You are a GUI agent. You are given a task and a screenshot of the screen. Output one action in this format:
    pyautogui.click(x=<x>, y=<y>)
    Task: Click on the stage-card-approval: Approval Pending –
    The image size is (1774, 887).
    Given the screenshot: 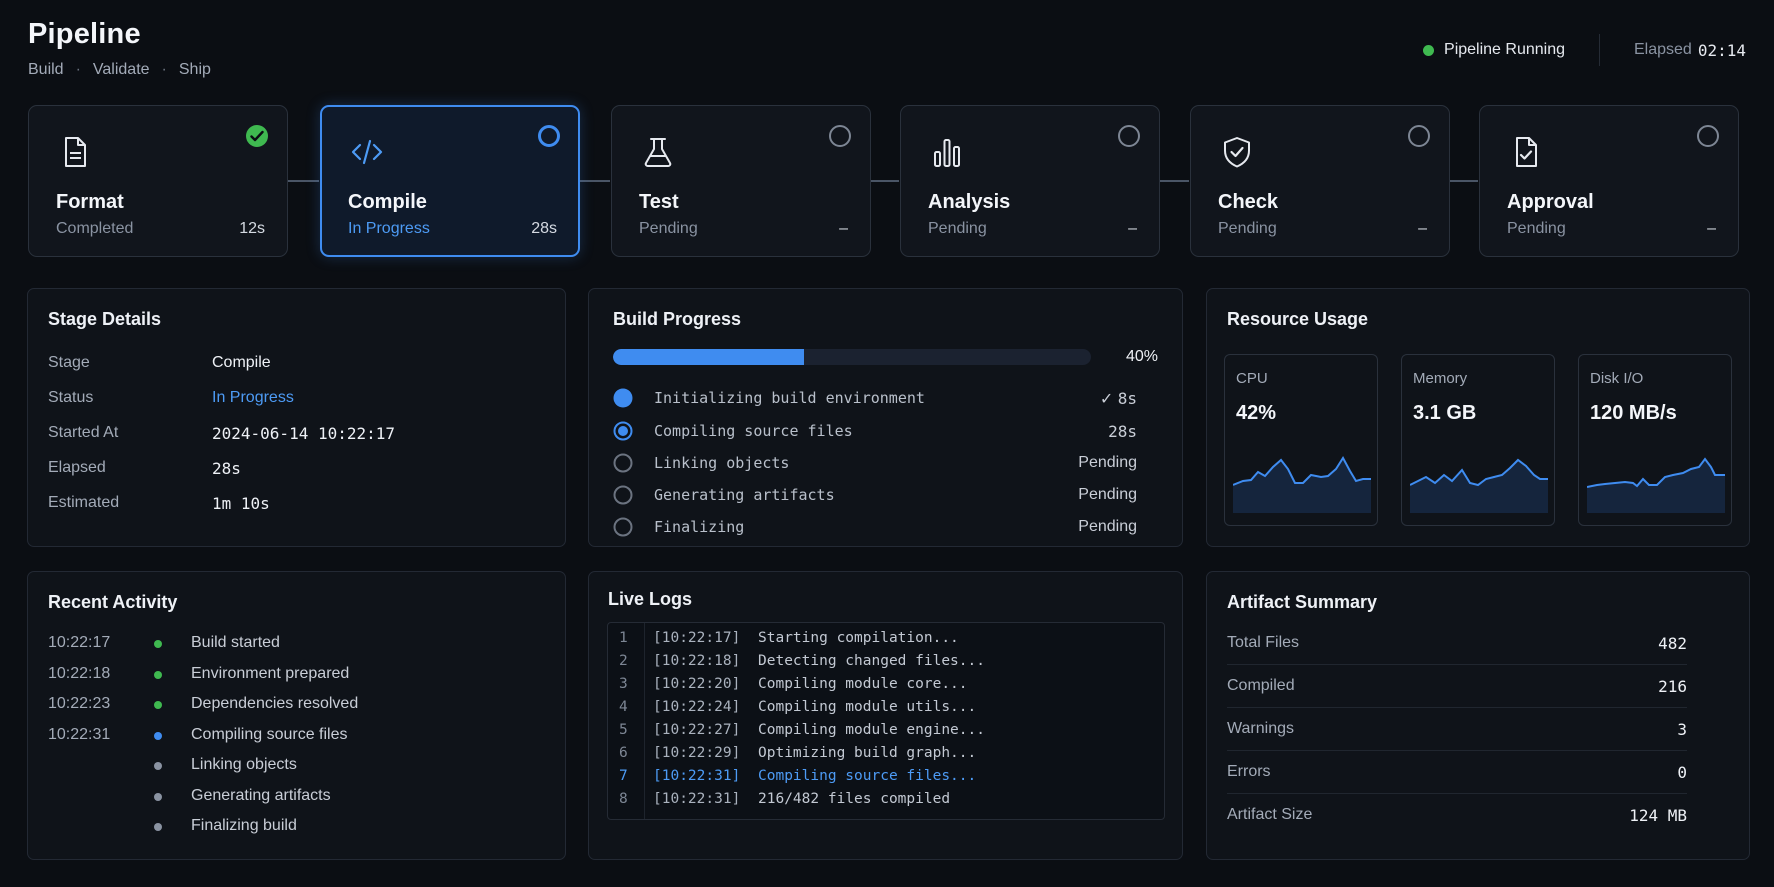 What is the action you would take?
    pyautogui.click(x=1609, y=181)
    